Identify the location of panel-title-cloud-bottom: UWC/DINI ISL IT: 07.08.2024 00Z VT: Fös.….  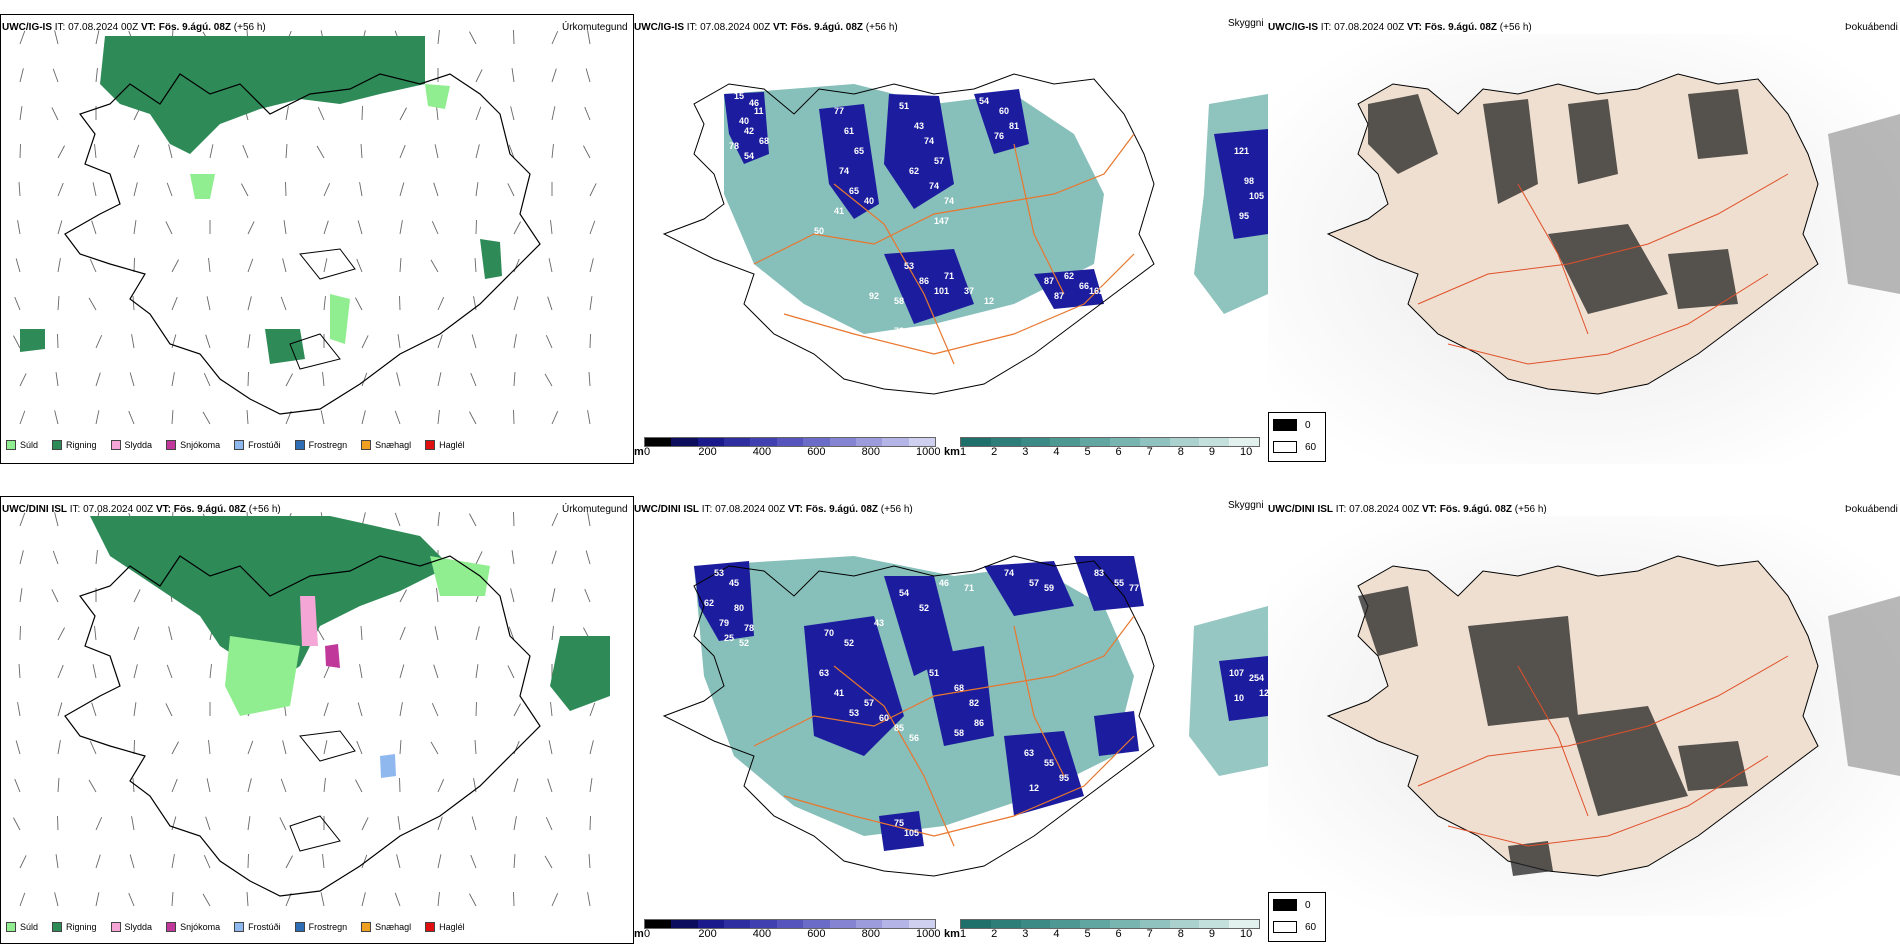
(773, 509).